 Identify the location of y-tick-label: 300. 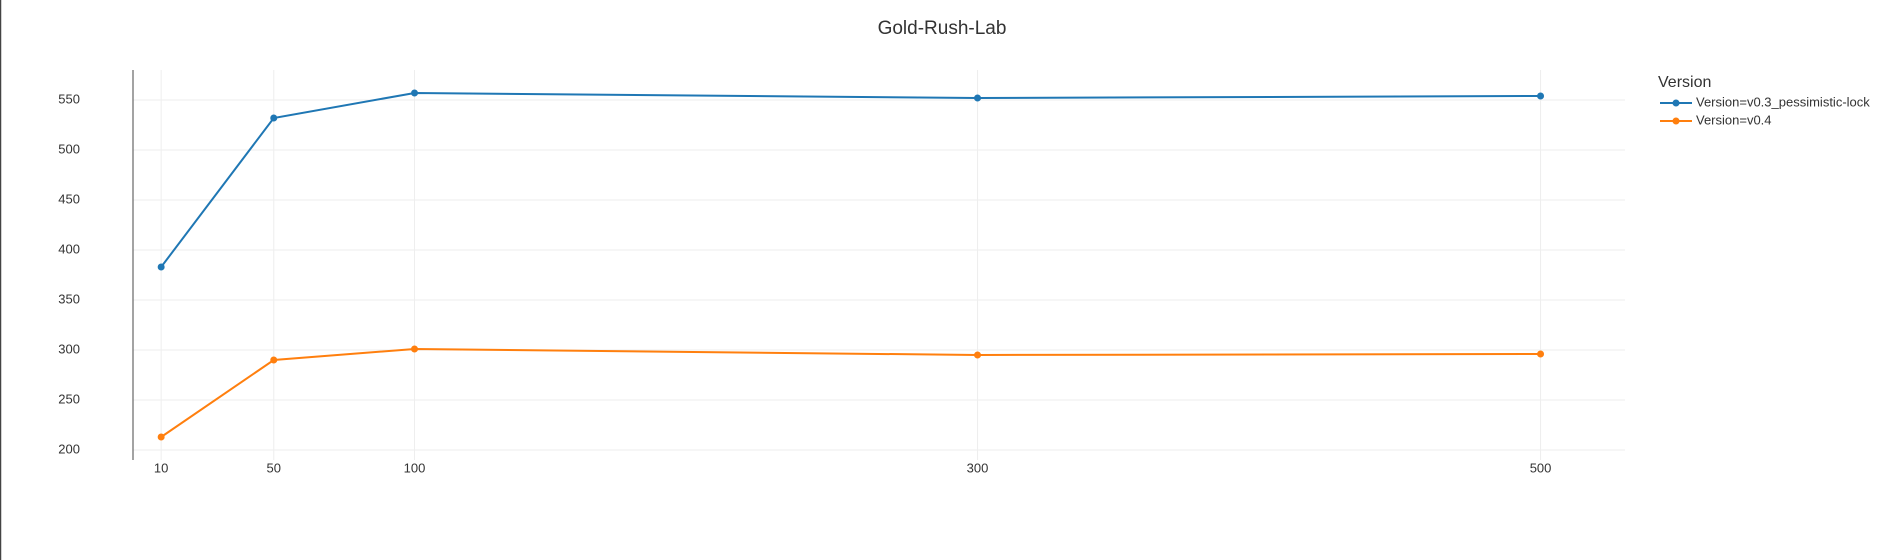
(69, 348).